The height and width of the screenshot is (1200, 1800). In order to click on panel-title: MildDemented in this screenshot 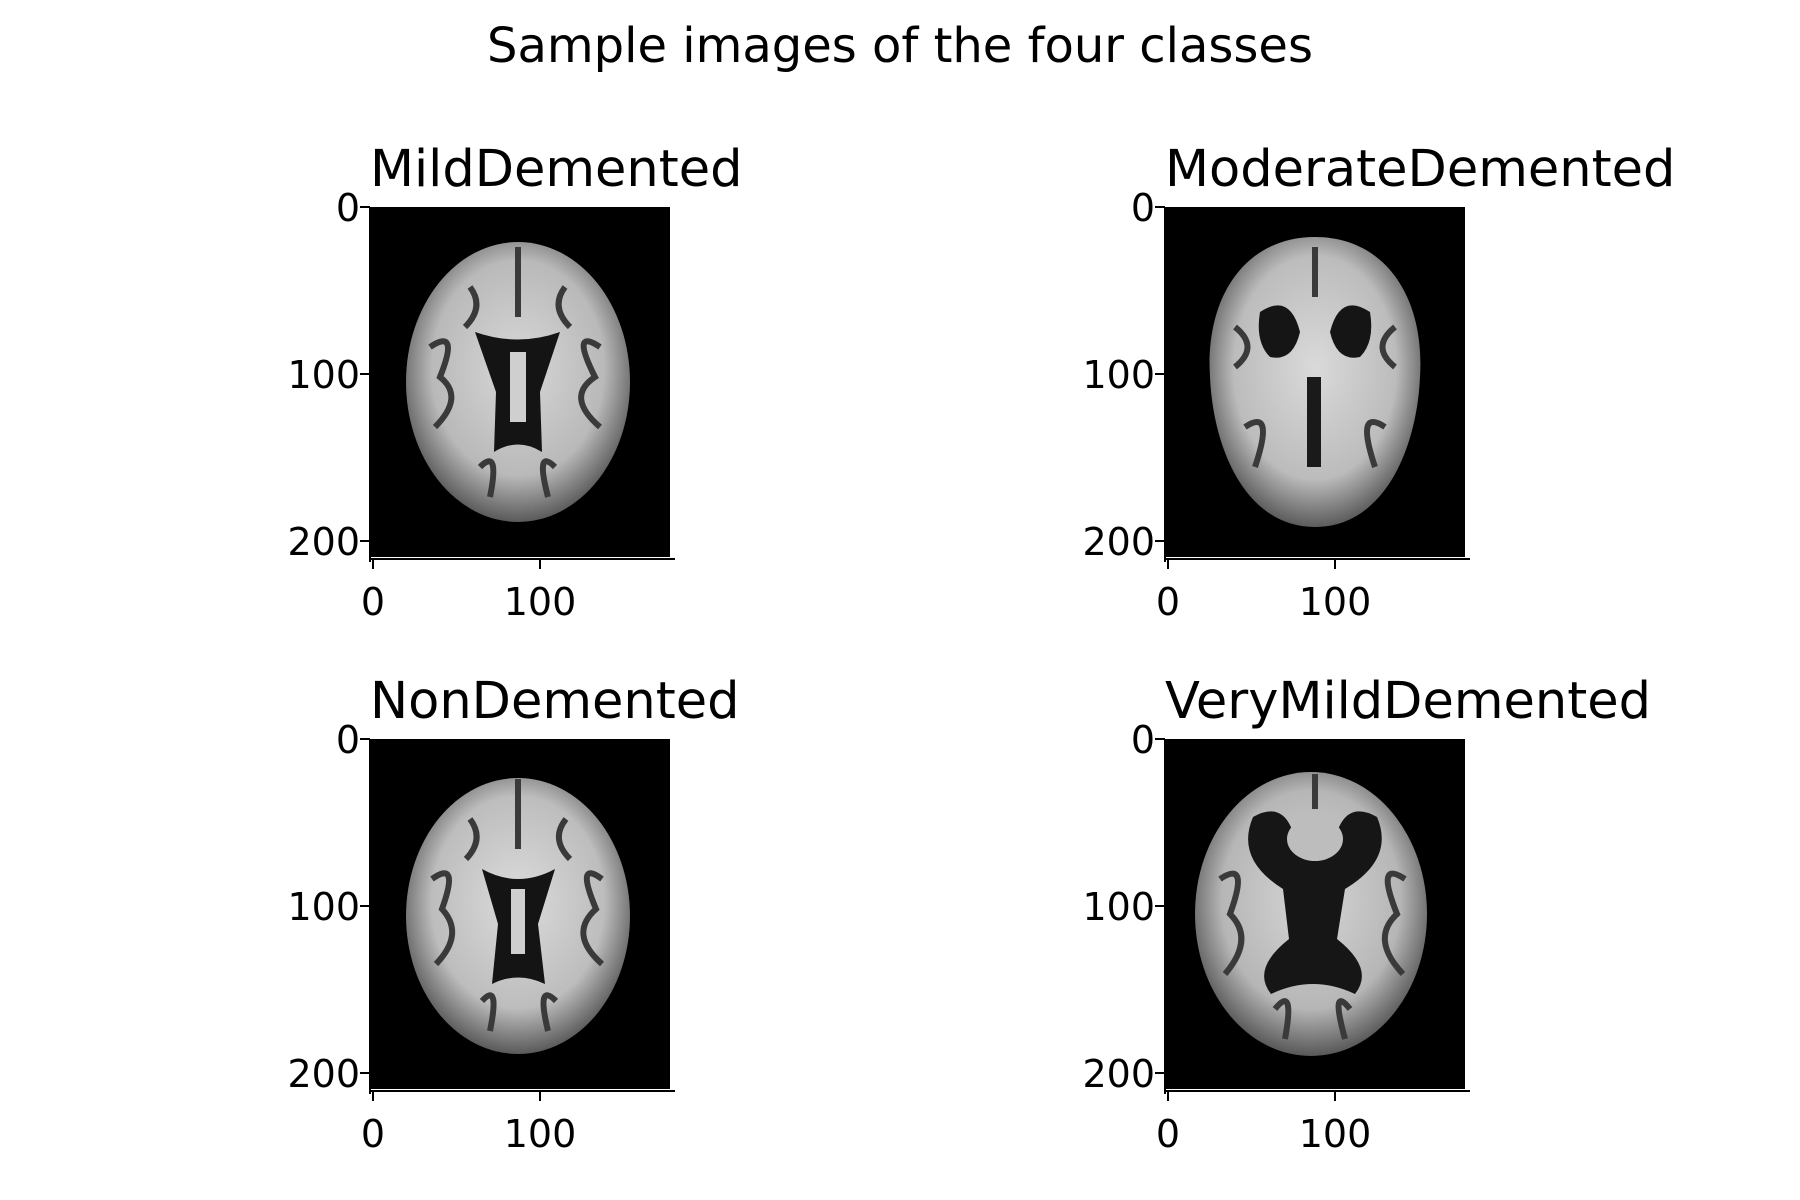, I will do `click(556, 169)`.